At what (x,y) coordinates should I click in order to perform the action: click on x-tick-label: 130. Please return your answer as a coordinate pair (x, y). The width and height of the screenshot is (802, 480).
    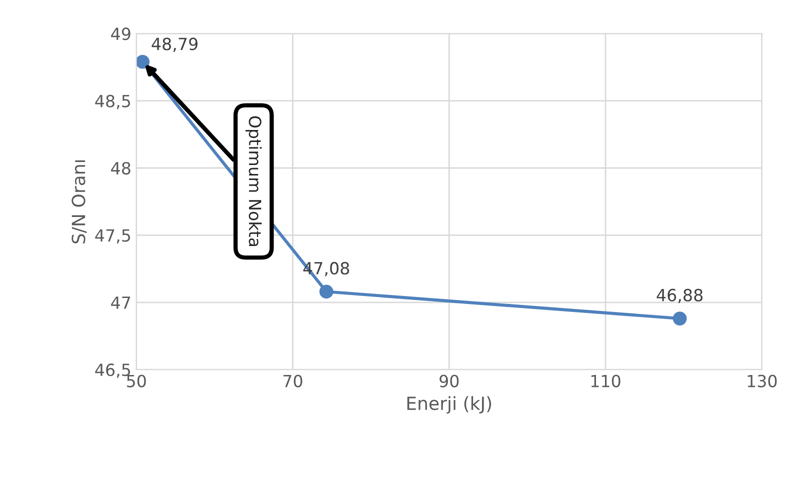
    Looking at the image, I should click on (762, 381).